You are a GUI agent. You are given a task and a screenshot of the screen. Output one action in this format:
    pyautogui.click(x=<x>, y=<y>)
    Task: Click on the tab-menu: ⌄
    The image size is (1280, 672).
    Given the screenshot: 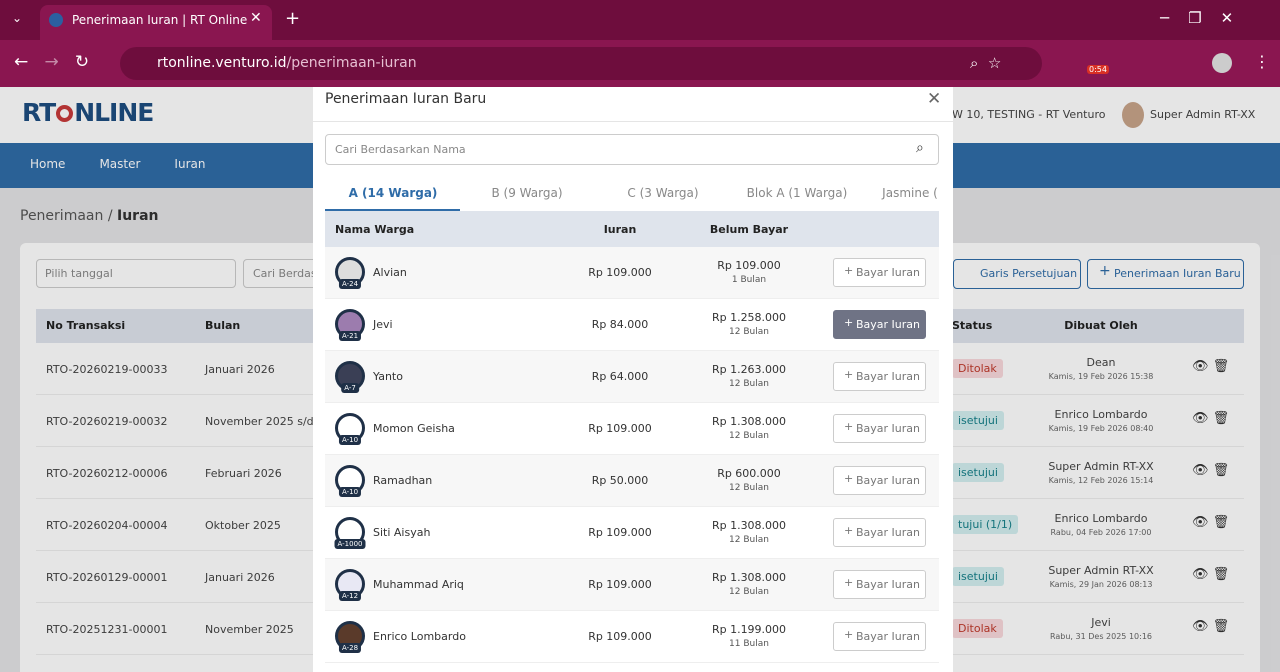 What is the action you would take?
    pyautogui.click(x=17, y=18)
    